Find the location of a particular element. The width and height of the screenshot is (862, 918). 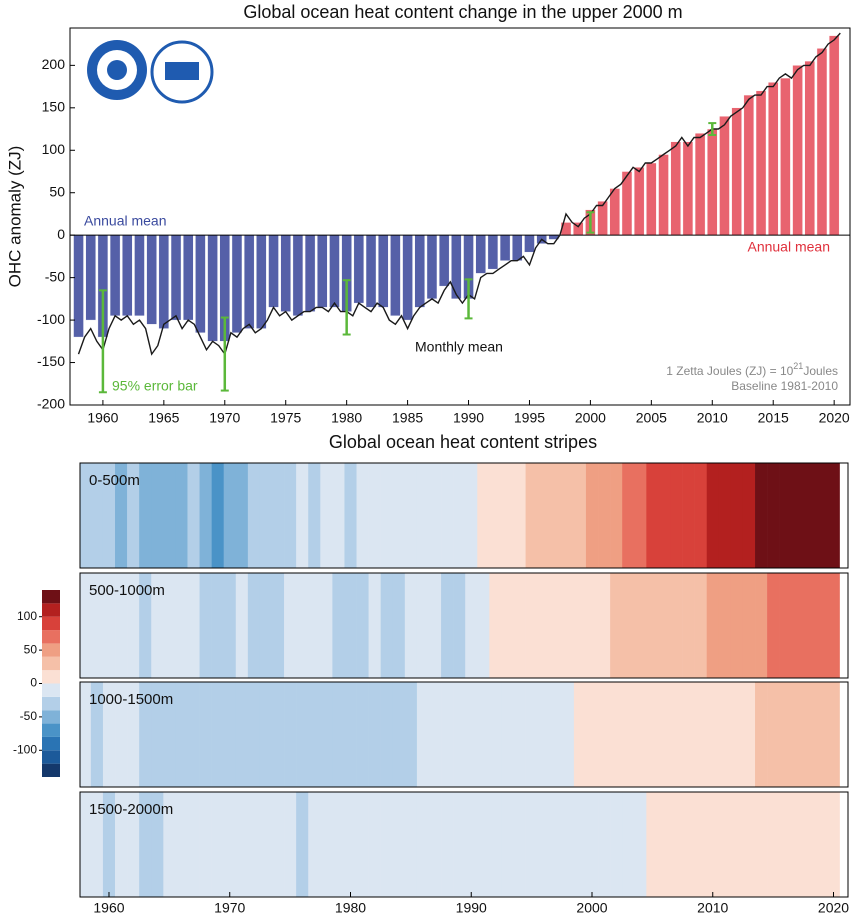

colorbar-tick-label: 50 is located at coordinates (31, 649).